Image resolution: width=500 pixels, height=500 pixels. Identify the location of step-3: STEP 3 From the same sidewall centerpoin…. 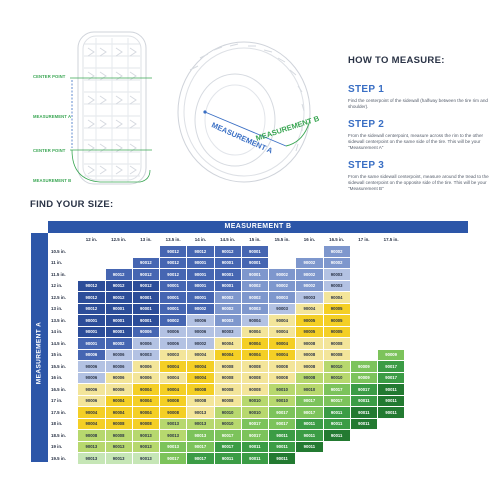
(422, 176).